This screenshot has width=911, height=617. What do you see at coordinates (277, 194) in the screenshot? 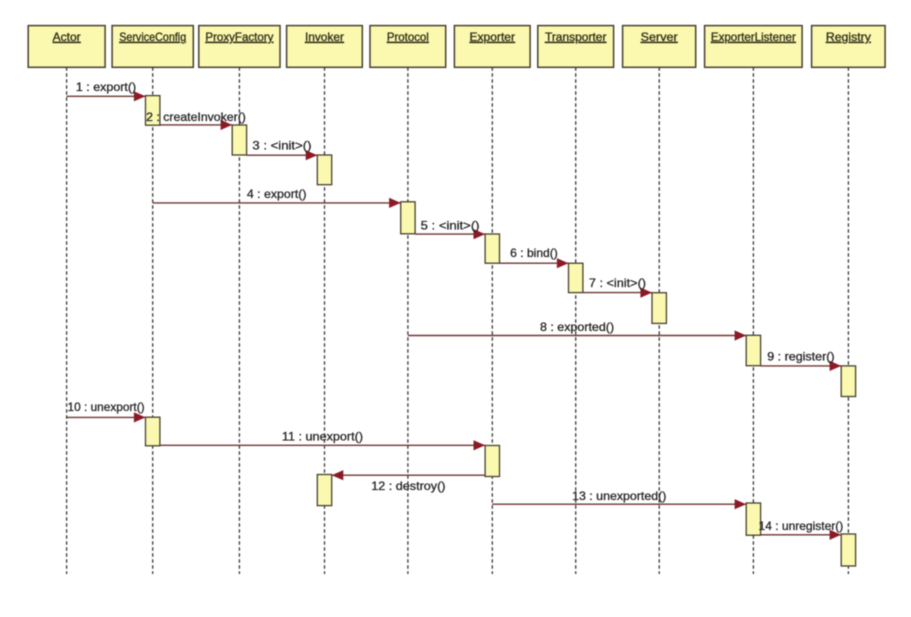
I see `svg-text: 4 : export()` at bounding box center [277, 194].